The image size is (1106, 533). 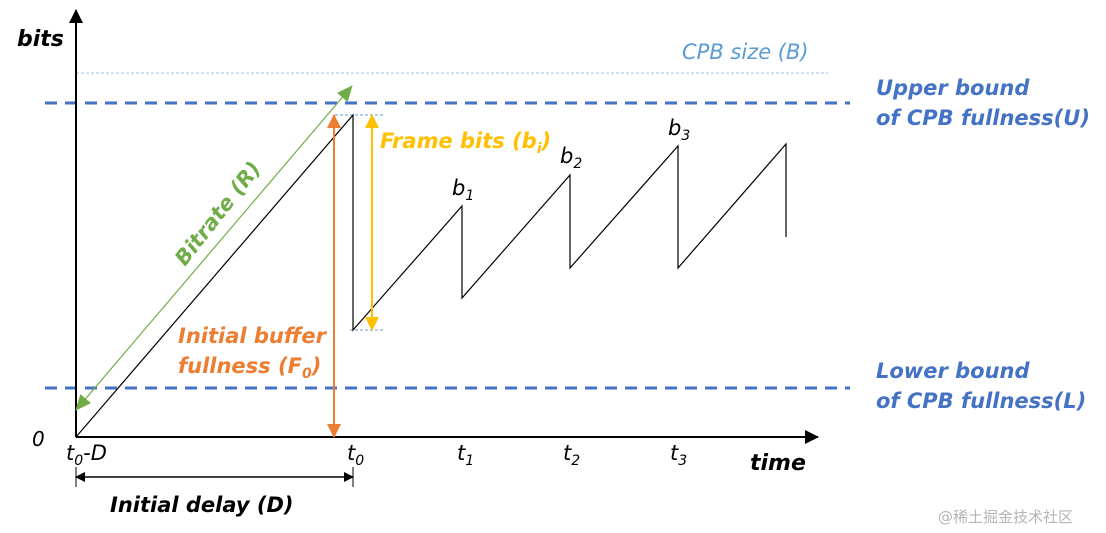 I want to click on tick-t1: t1, so click(x=465, y=455).